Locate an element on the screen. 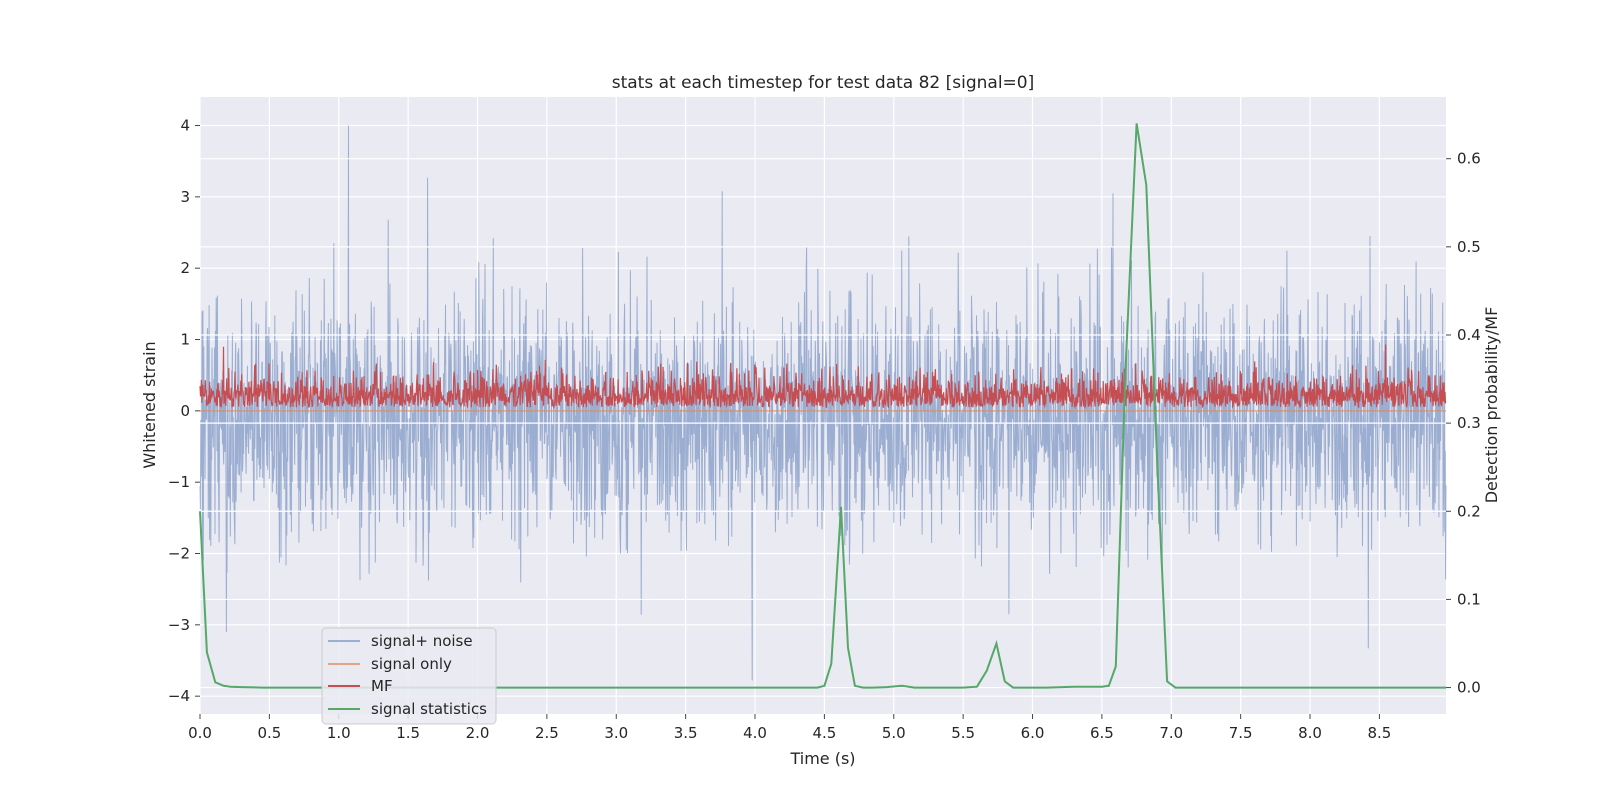 The image size is (1600, 800). mf-series is located at coordinates (823, 377).